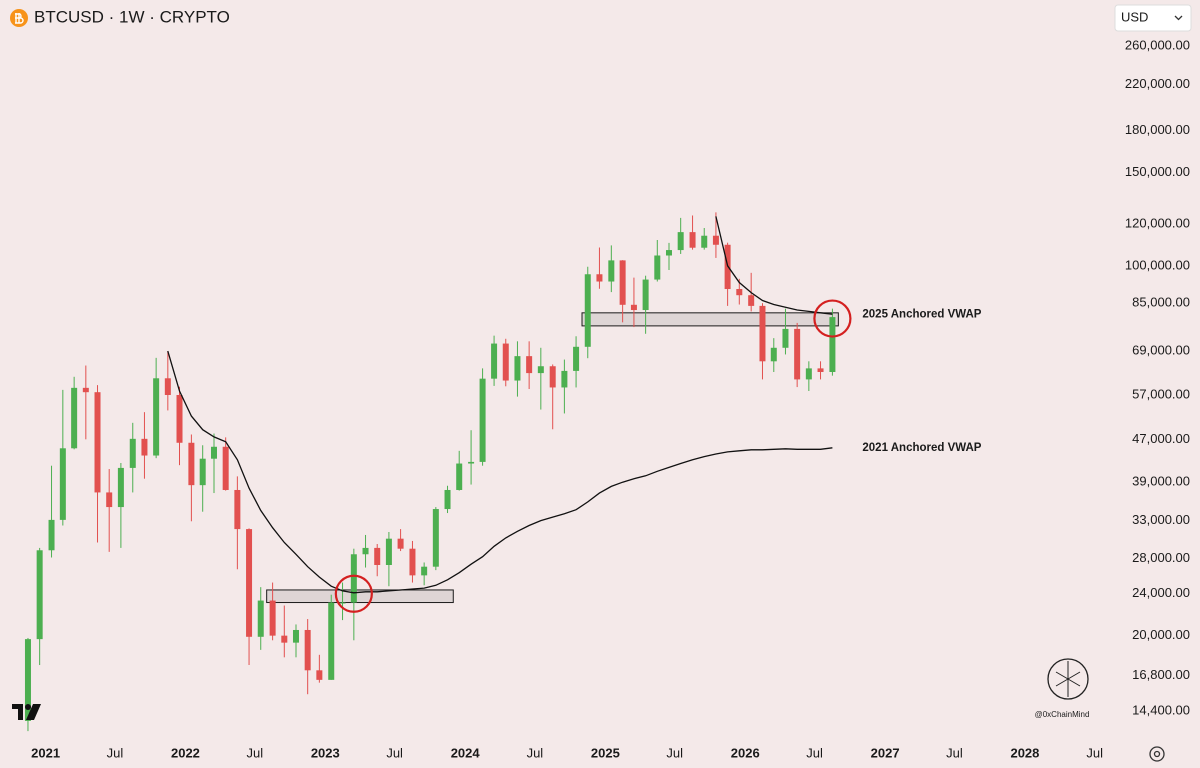 The height and width of the screenshot is (768, 1200). I want to click on currency-chevron, so click(1178, 18).